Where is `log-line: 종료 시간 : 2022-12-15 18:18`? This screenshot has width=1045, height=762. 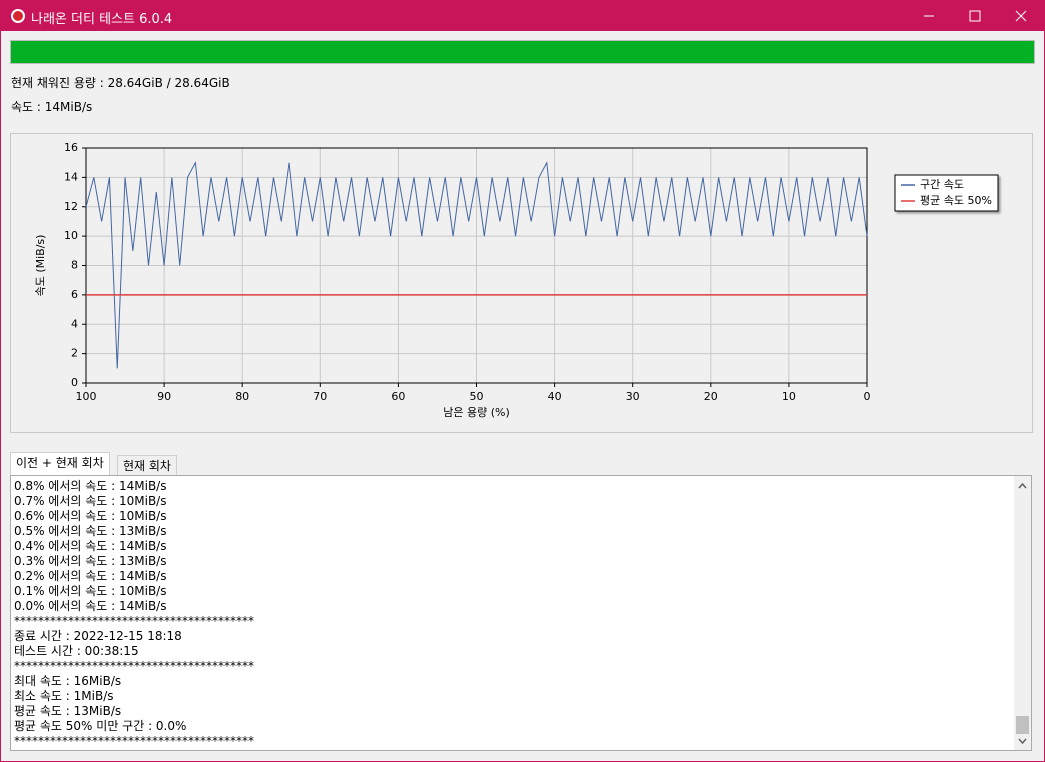 log-line: 종료 시간 : 2022-12-15 18:18 is located at coordinates (98, 636).